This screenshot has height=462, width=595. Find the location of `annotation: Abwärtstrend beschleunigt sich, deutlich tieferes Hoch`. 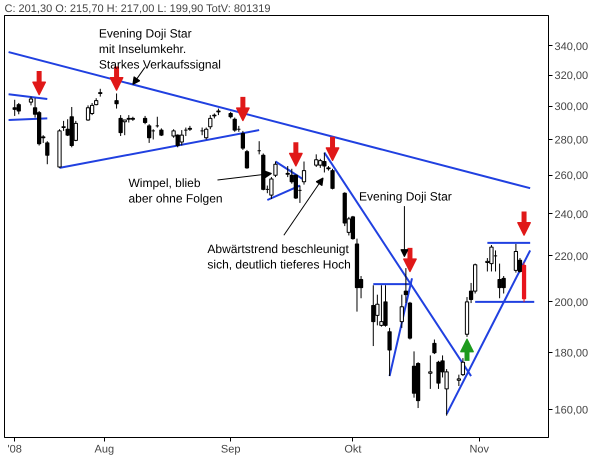

annotation: Abwärtstrend beschleunigt sich, deutlich tieferes Hoch is located at coordinates (279, 257).